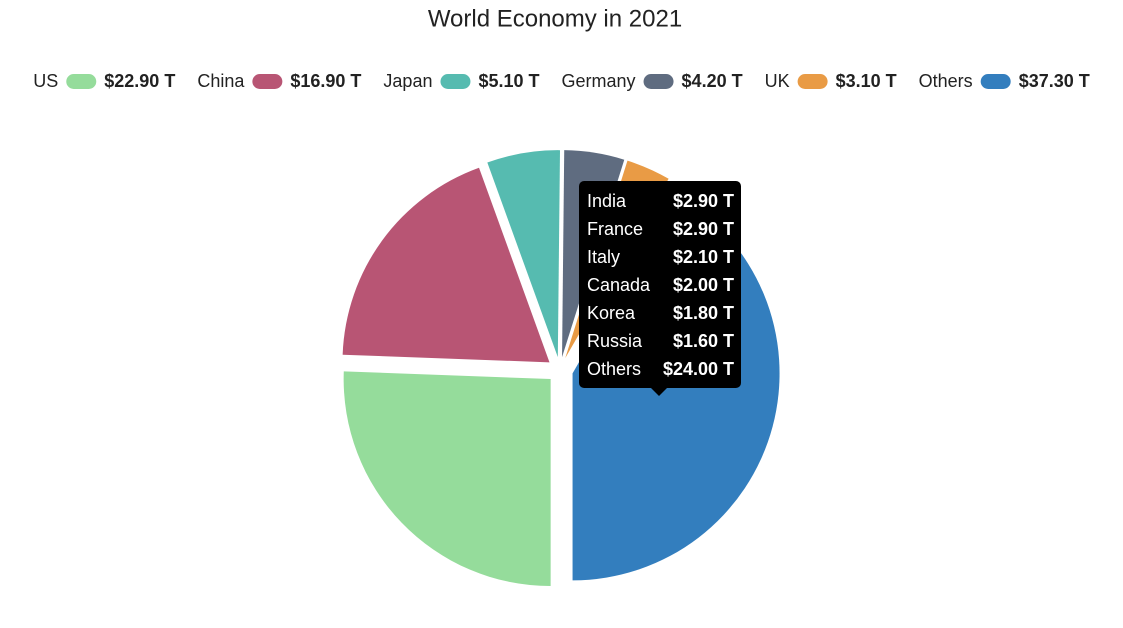  What do you see at coordinates (407, 81) in the screenshot?
I see `legend-label: Japan` at bounding box center [407, 81].